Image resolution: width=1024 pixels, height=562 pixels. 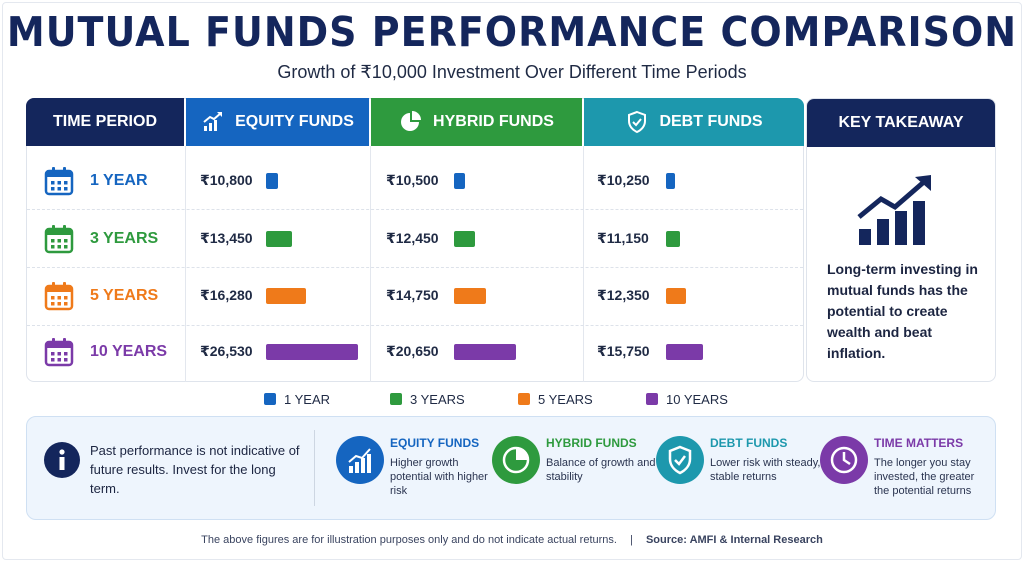 What do you see at coordinates (765, 470) in the screenshot?
I see `info-text: Lower risk with steady, stable returns` at bounding box center [765, 470].